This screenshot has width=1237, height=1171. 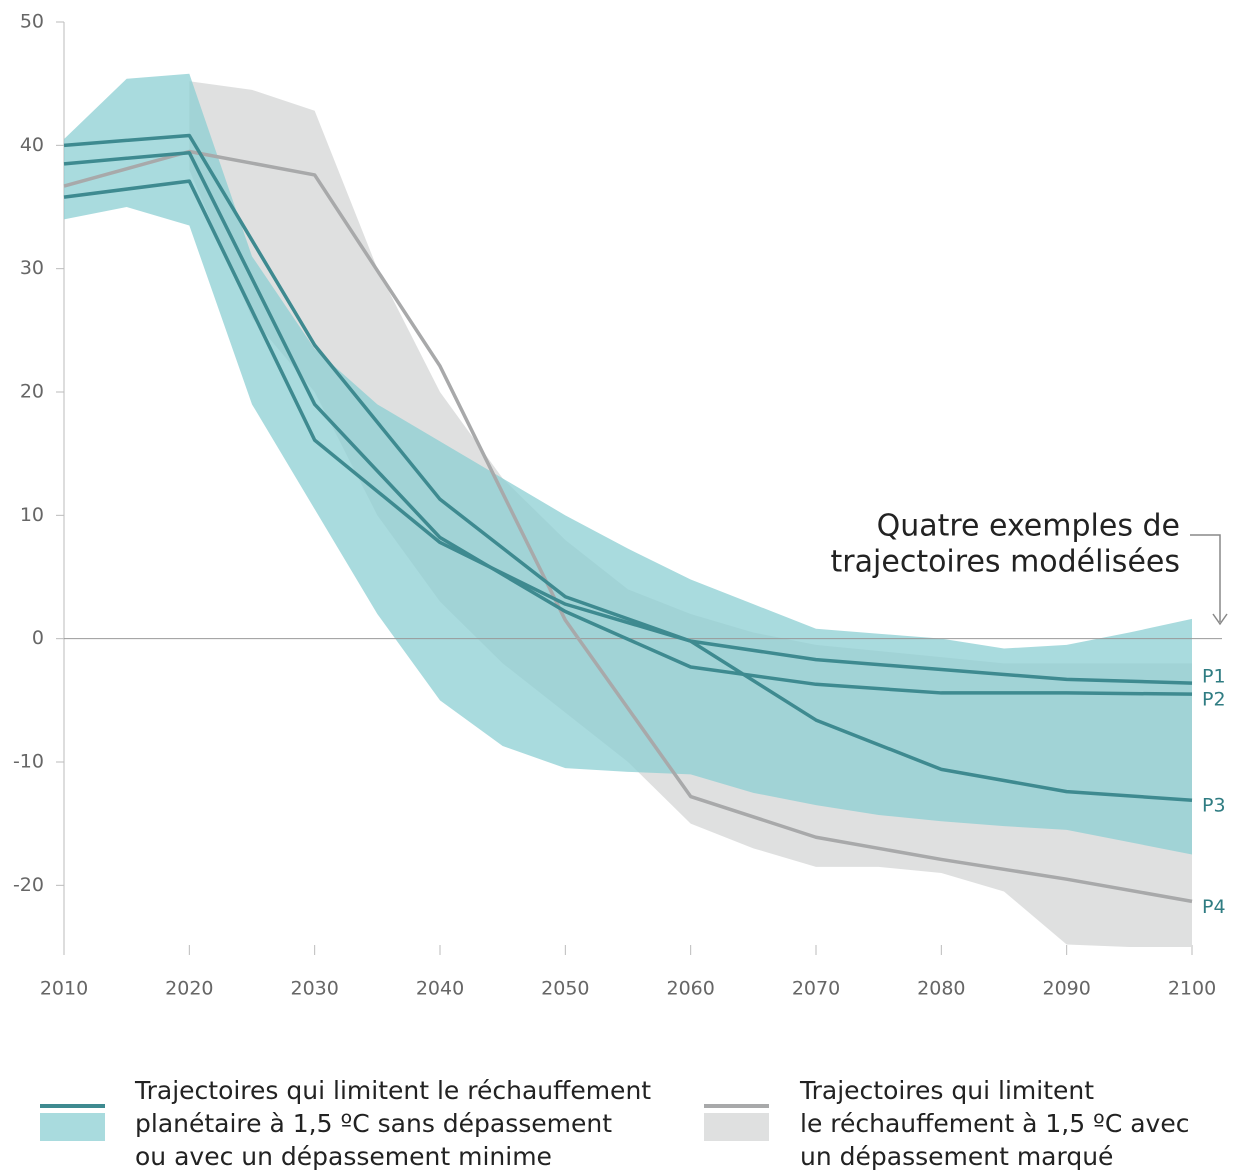 I want to click on x-tick-label: 2010, so click(x=64, y=989).